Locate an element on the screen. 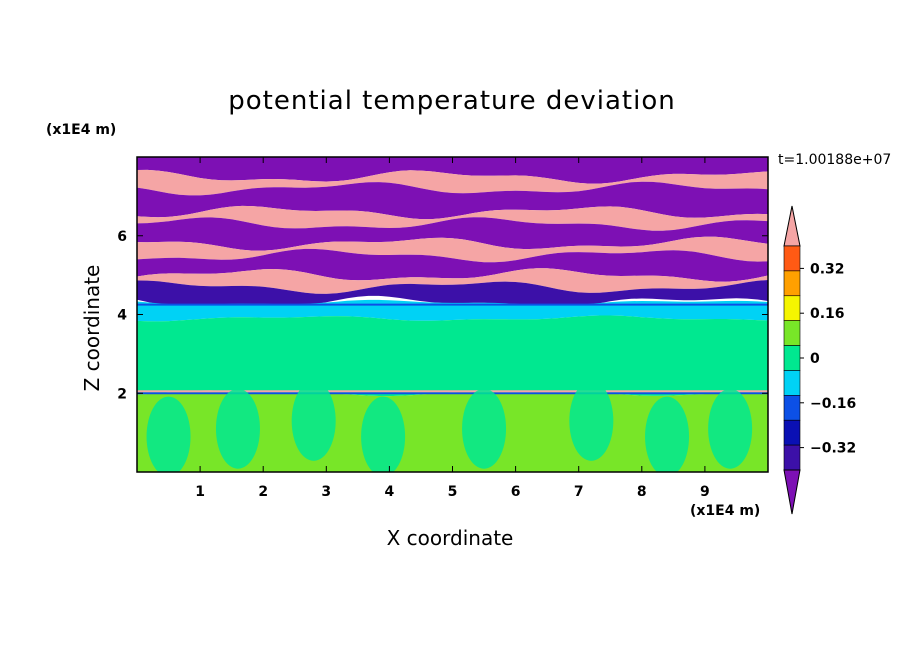  y-tick-label: 4 is located at coordinates (122, 316).